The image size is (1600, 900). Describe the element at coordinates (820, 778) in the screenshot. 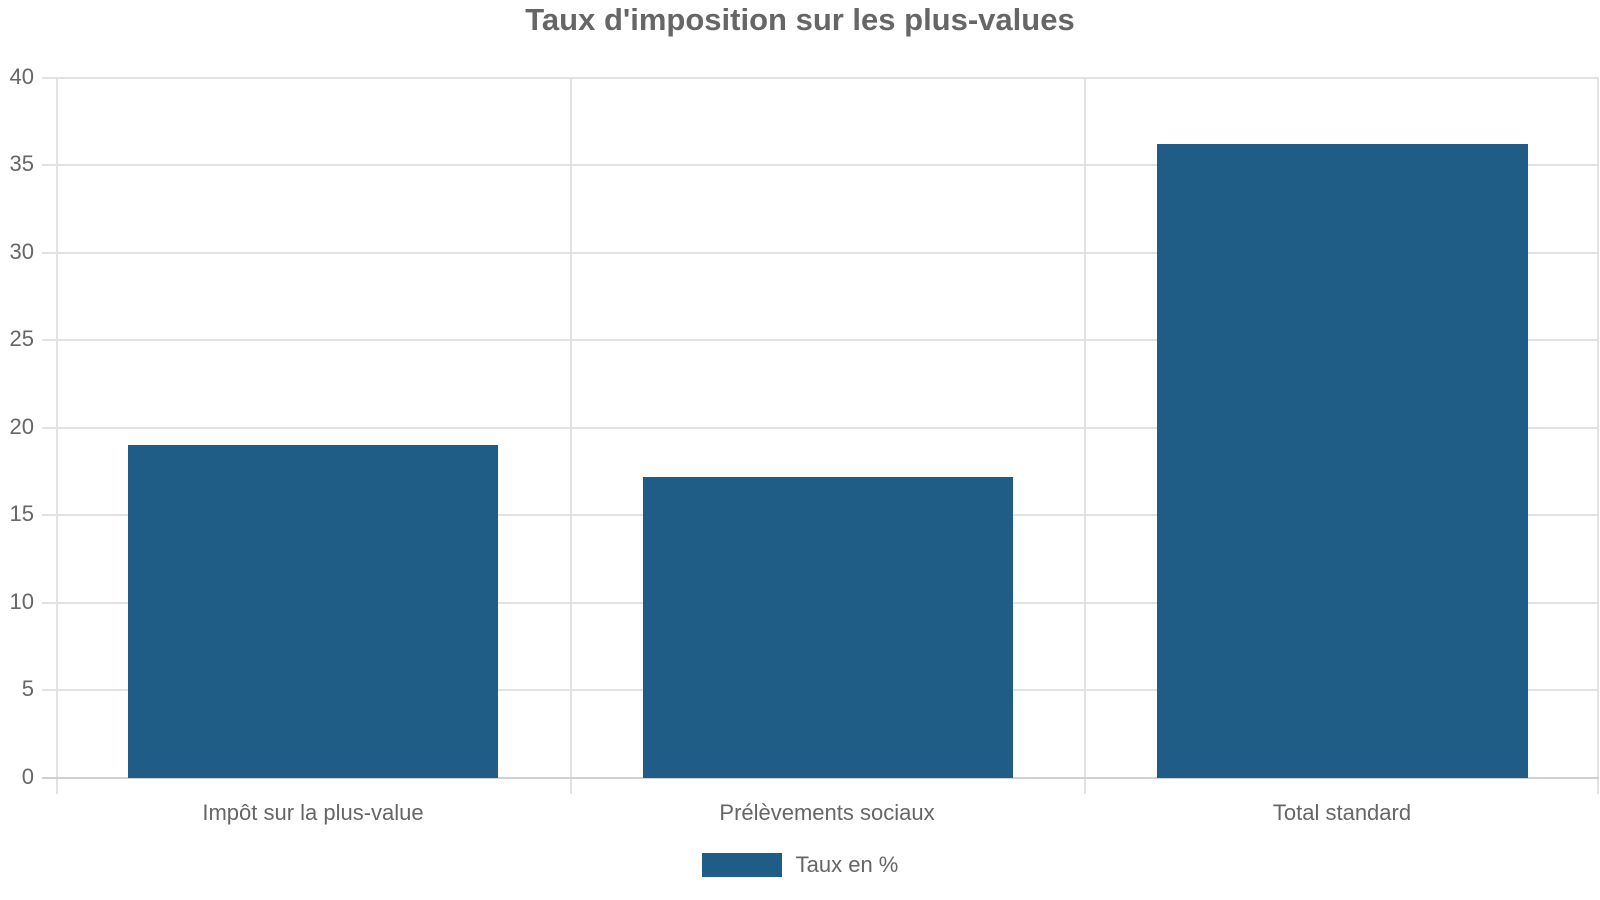

I see `x-axis-line` at that location.